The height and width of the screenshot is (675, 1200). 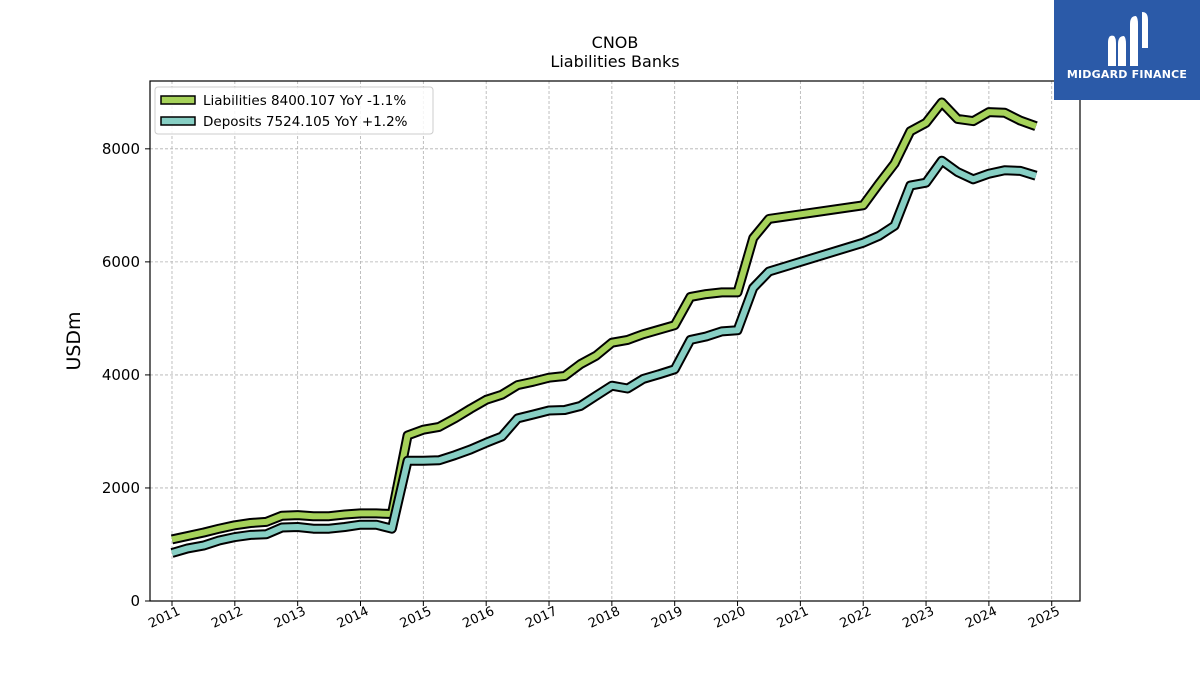 What do you see at coordinates (479, 618) in the screenshot?
I see `x-tick-label: 2016` at bounding box center [479, 618].